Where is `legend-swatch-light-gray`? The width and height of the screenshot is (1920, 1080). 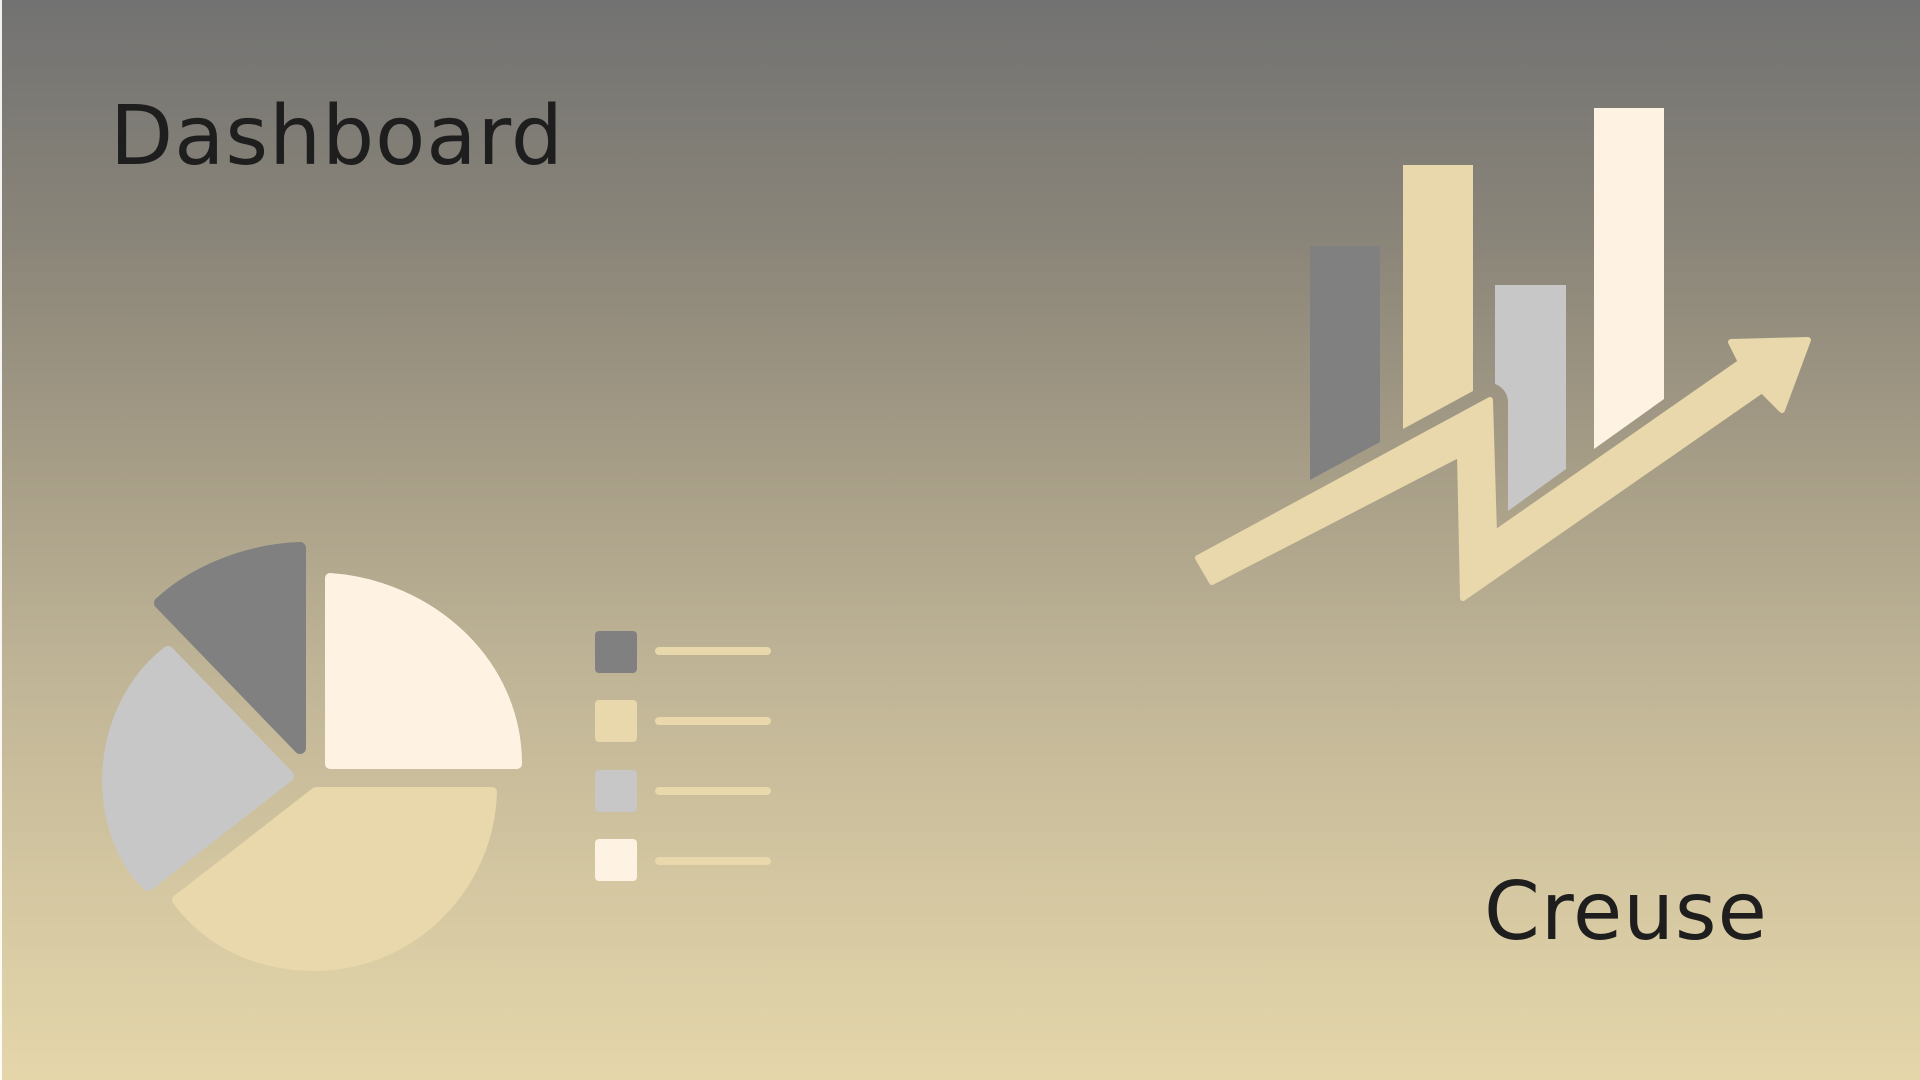
legend-swatch-light-gray is located at coordinates (616, 791).